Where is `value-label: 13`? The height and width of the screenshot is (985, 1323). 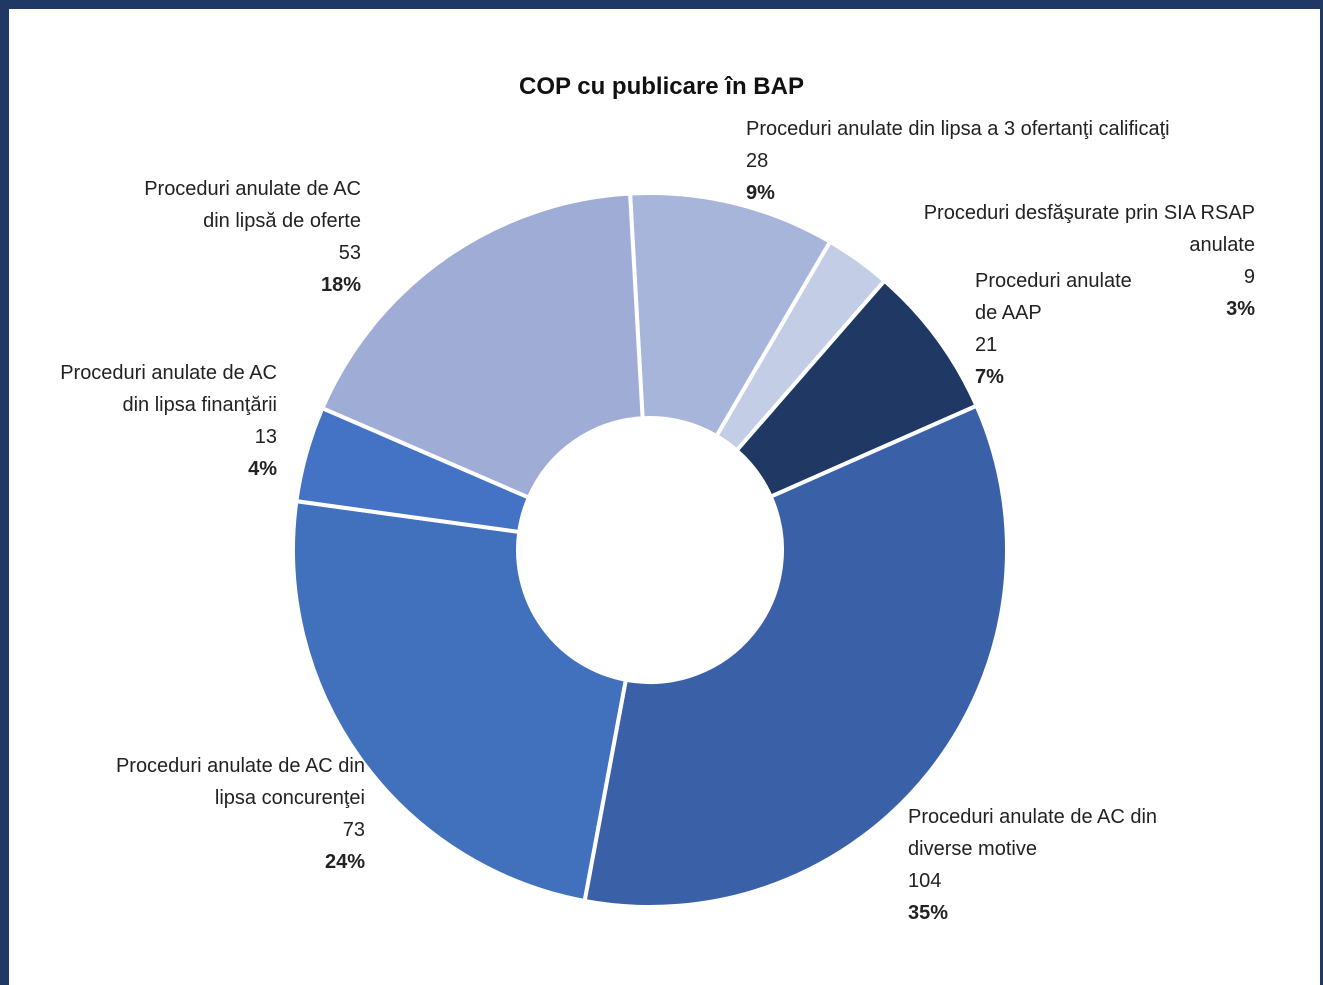
value-label: 13 is located at coordinates (265, 437).